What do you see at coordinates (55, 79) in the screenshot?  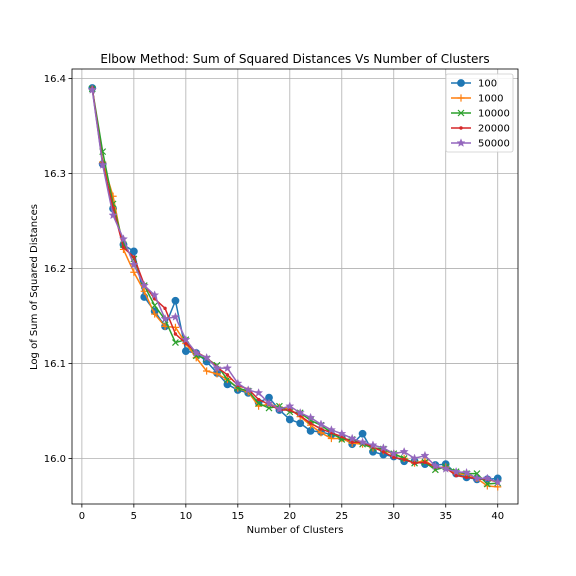 I see `y-tick-label: 16.4` at bounding box center [55, 79].